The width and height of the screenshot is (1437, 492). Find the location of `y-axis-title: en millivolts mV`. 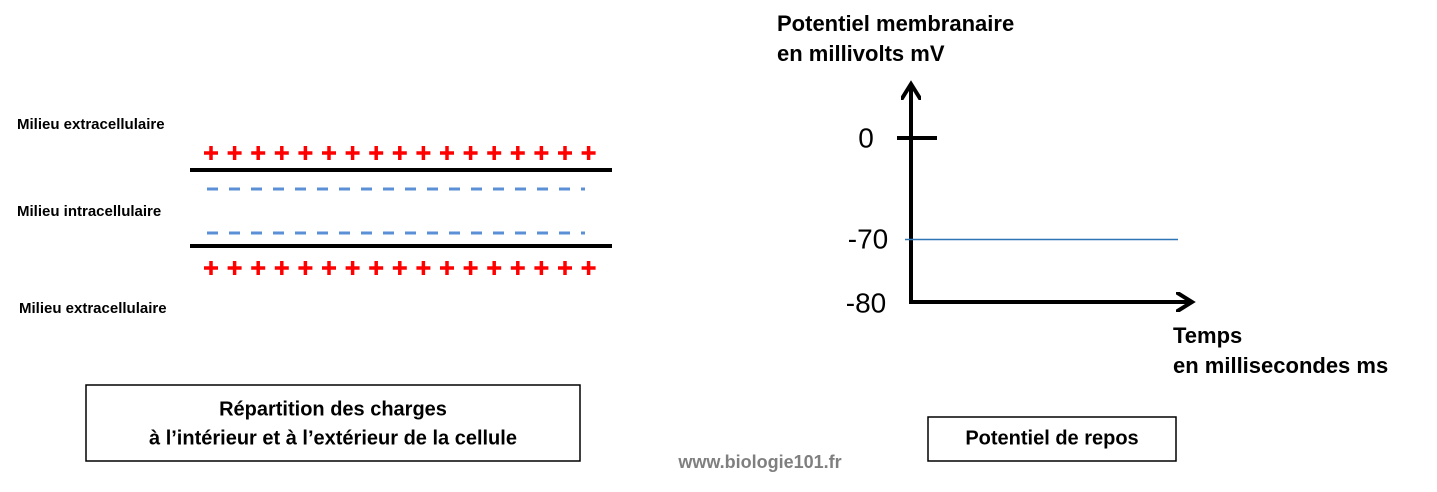

y-axis-title: en millivolts mV is located at coordinates (861, 53).